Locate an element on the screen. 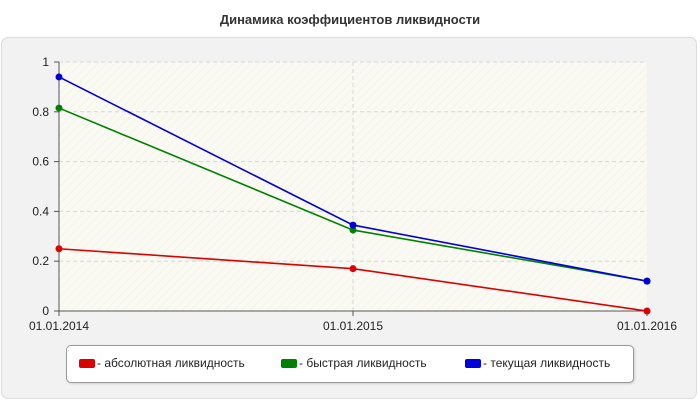 This screenshot has width=700, height=400. legend-swatch-blue is located at coordinates (473, 363).